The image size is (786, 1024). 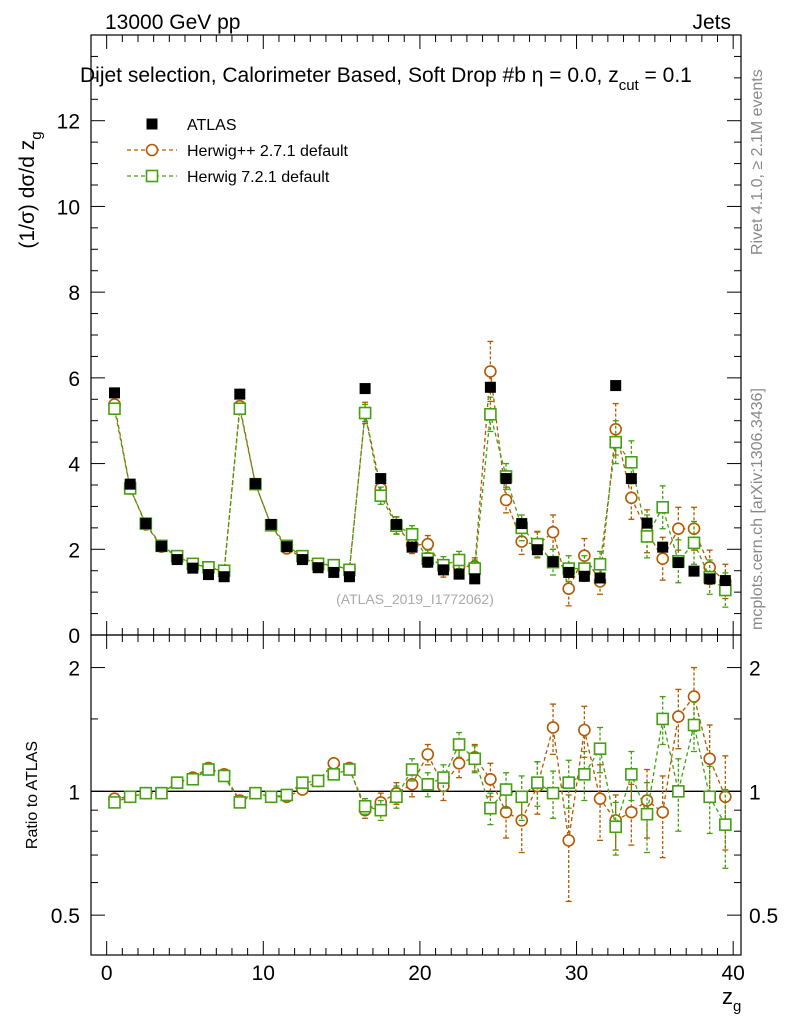 What do you see at coordinates (420, 768) in the screenshot?
I see `series-line-herwigpp` at bounding box center [420, 768].